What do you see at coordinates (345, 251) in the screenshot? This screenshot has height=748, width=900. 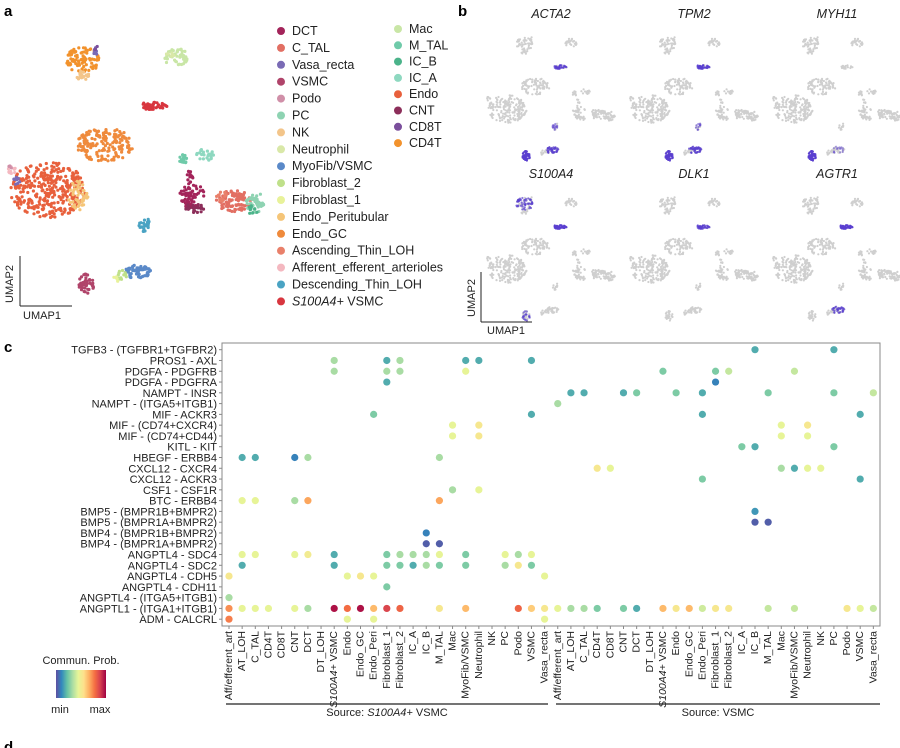 I see `legend-item: Ascending_Thin_LOH` at bounding box center [345, 251].